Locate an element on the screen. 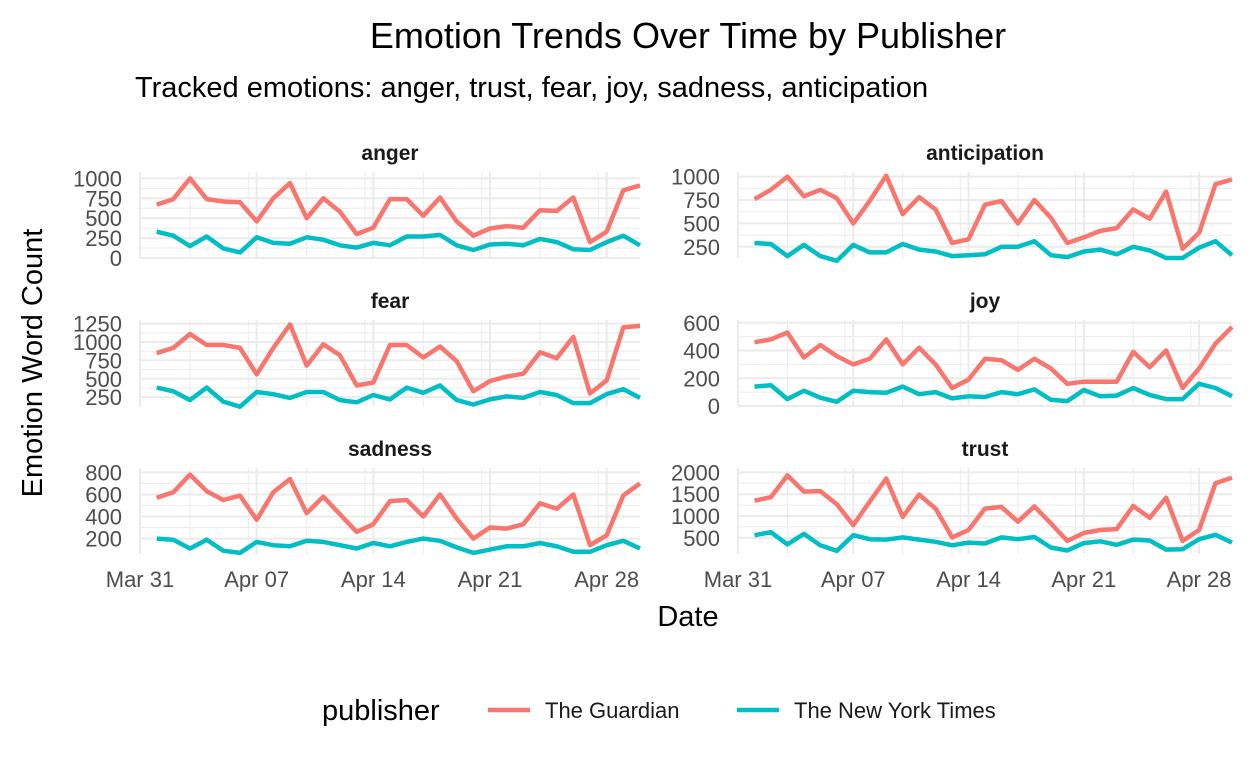 The width and height of the screenshot is (1258, 771). y-tick-label: 2000 is located at coordinates (695, 472).